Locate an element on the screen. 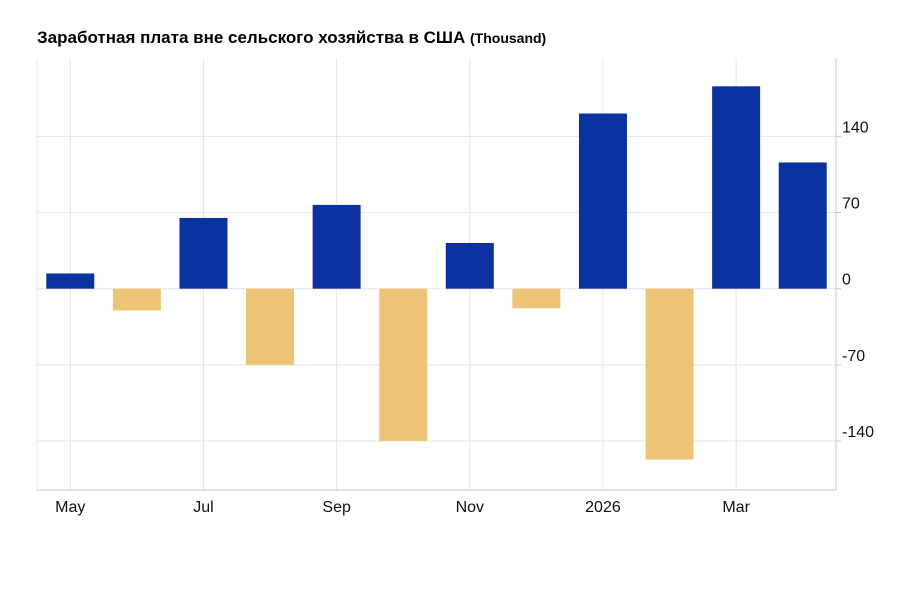 The height and width of the screenshot is (600, 900). y-tick-label: 0 is located at coordinates (846, 280).